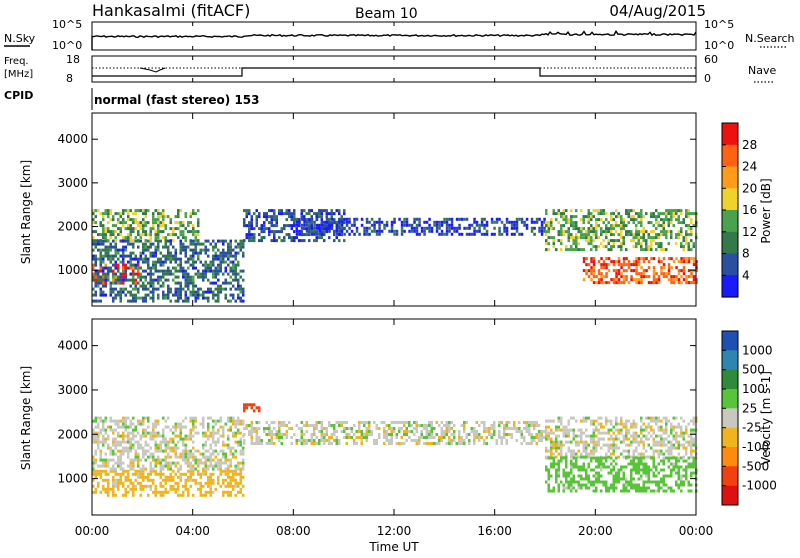 Image resolution: width=800 pixels, height=558 pixels. What do you see at coordinates (171, 10) in the screenshot?
I see `station-title: Hankasalmi (fitACF)` at bounding box center [171, 10].